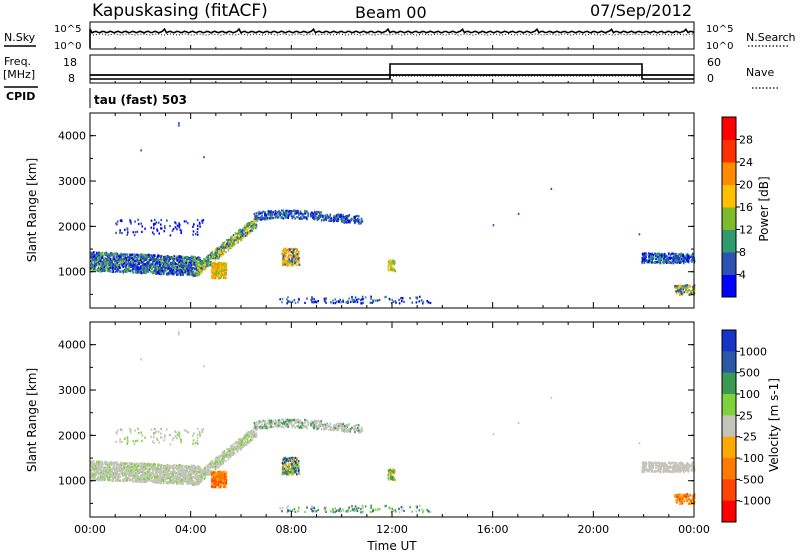 This screenshot has height=554, width=800. What do you see at coordinates (729, 151) in the screenshot?
I see `colorbar-segment` at bounding box center [729, 151].